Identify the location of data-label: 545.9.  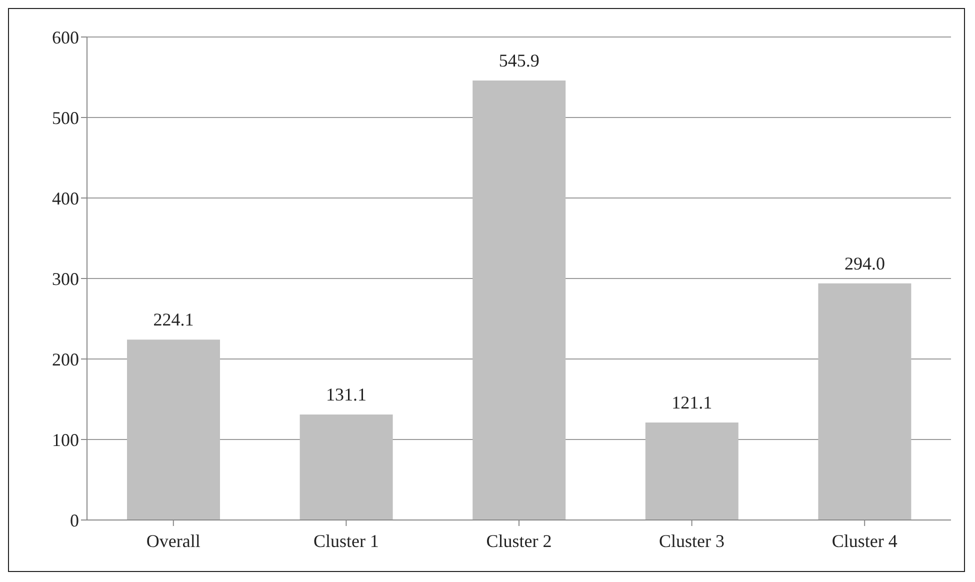
(519, 60).